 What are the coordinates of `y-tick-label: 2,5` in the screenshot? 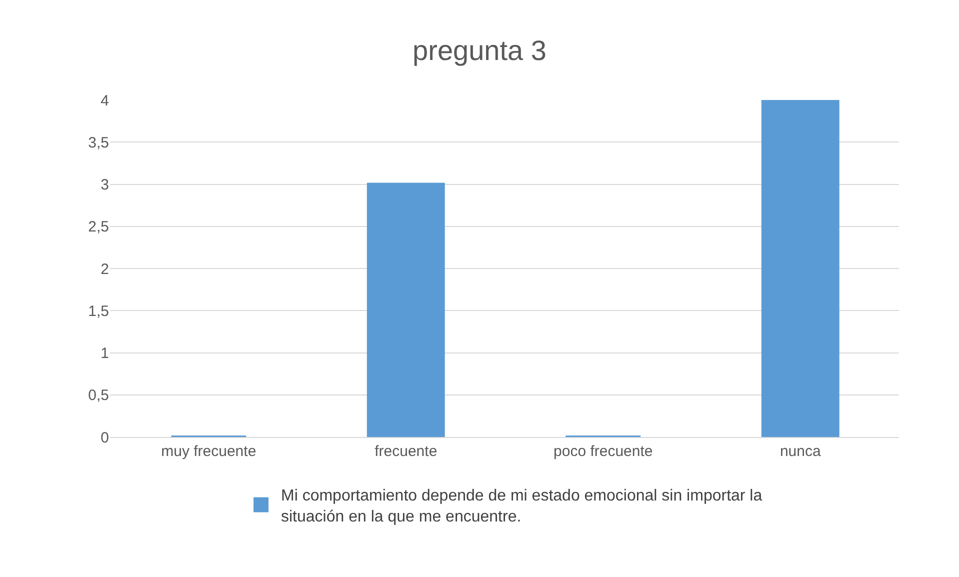 It's located at (98, 227).